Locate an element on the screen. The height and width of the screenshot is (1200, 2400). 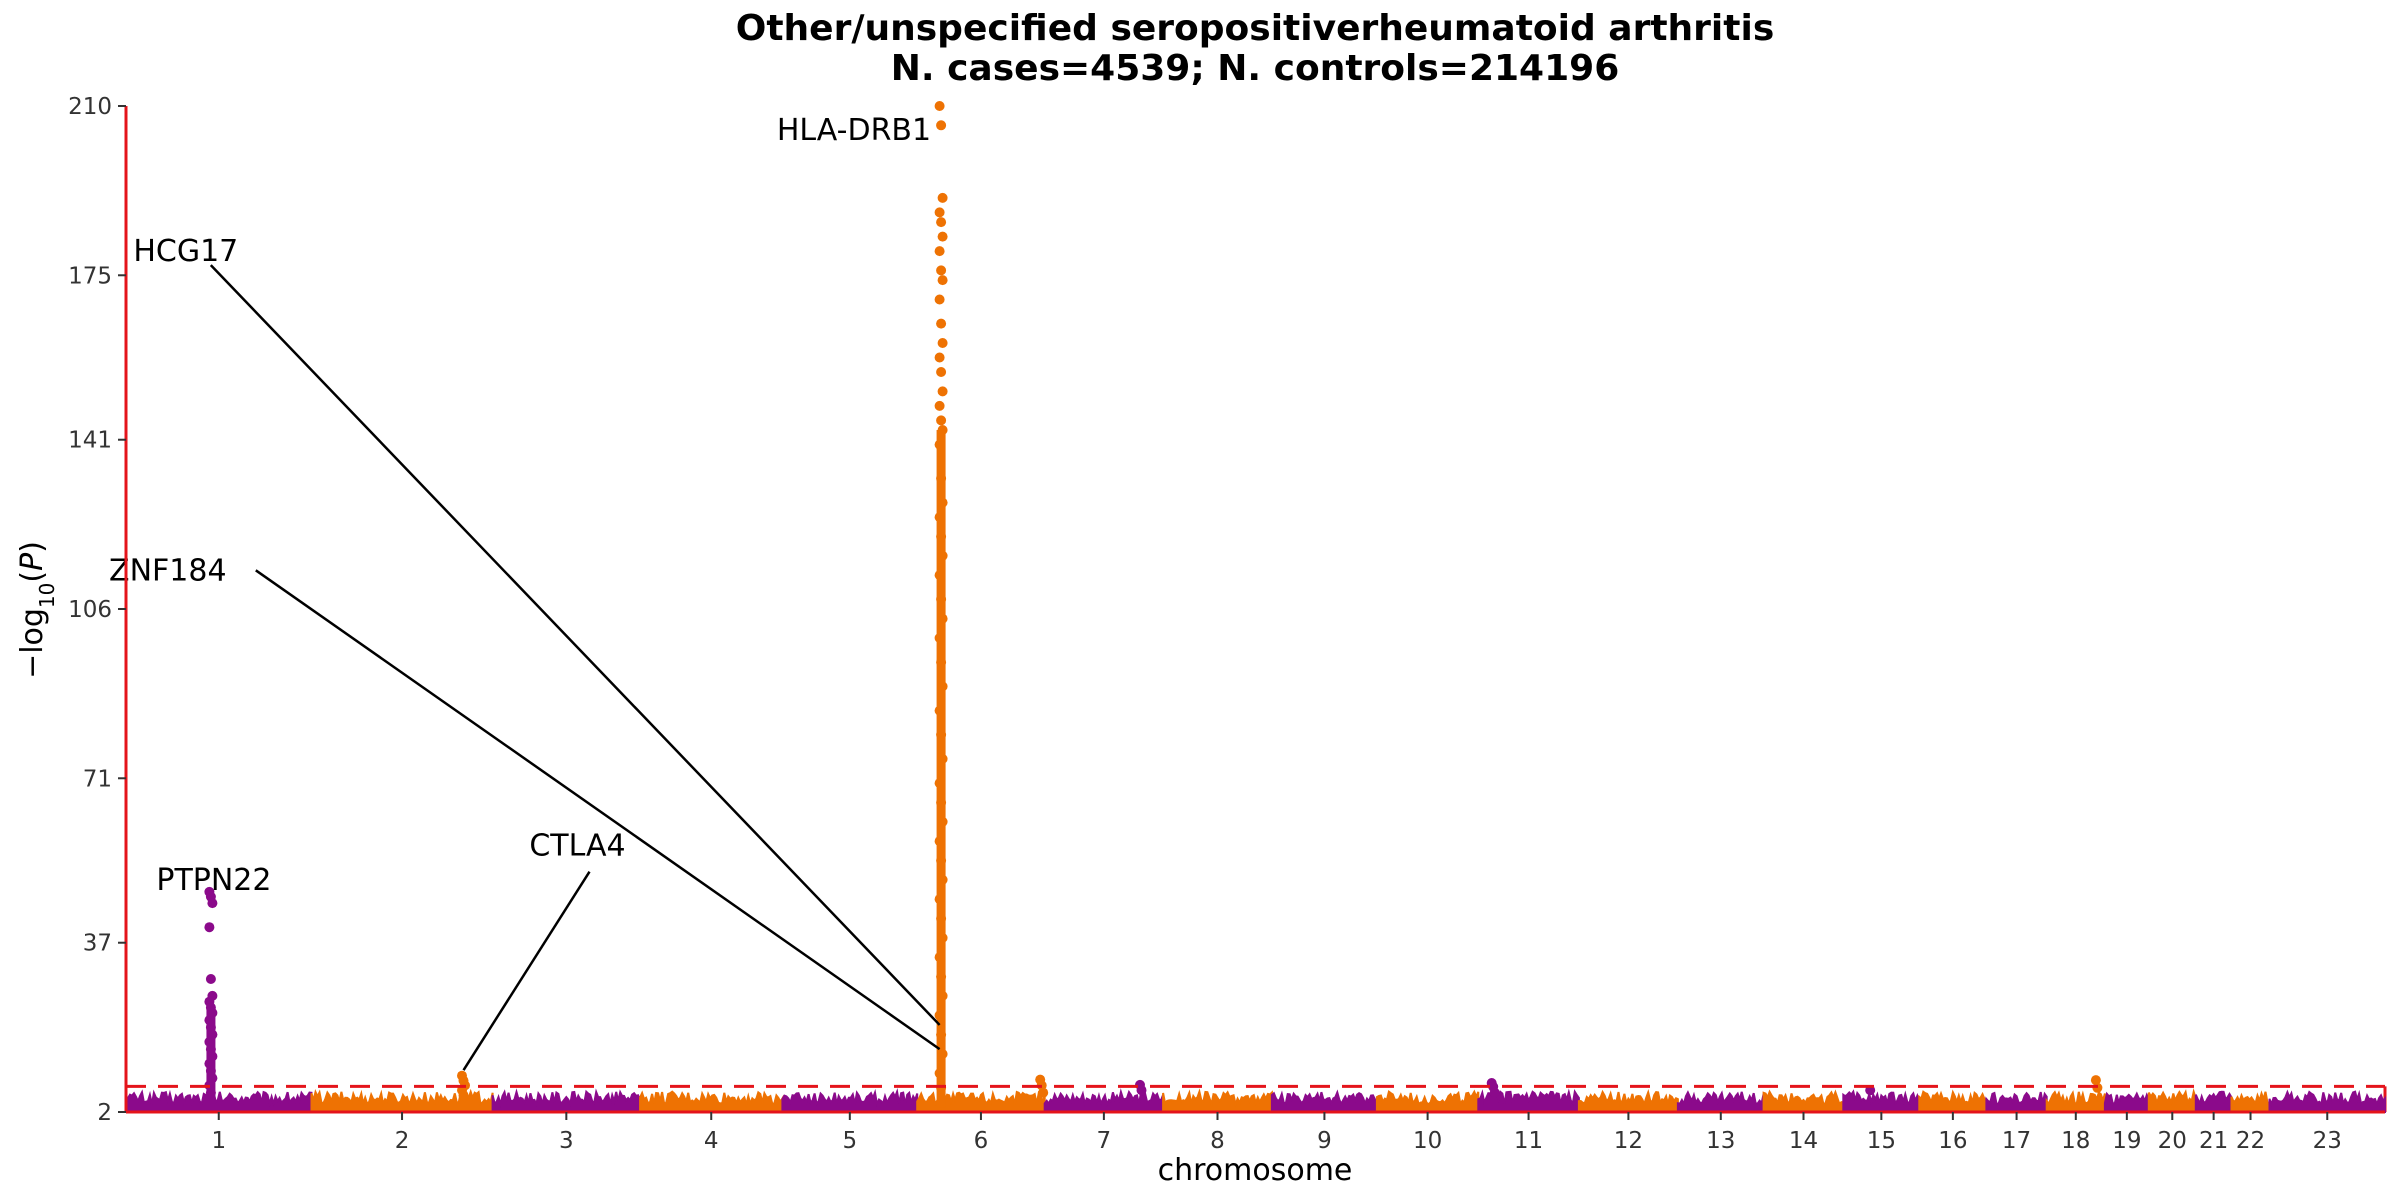
x-tick-label: 20 is located at coordinates (2172, 1141).